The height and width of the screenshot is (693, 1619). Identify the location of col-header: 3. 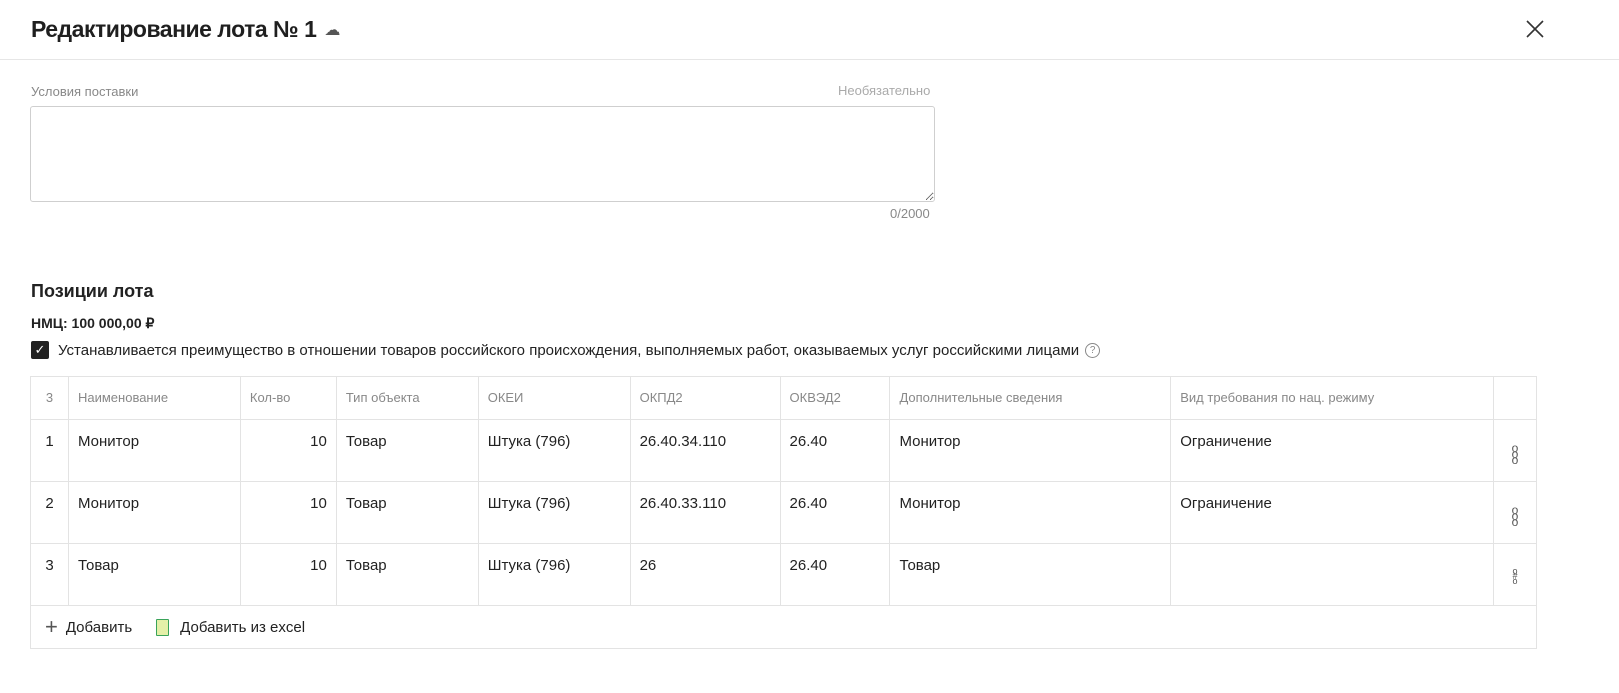
(49, 398).